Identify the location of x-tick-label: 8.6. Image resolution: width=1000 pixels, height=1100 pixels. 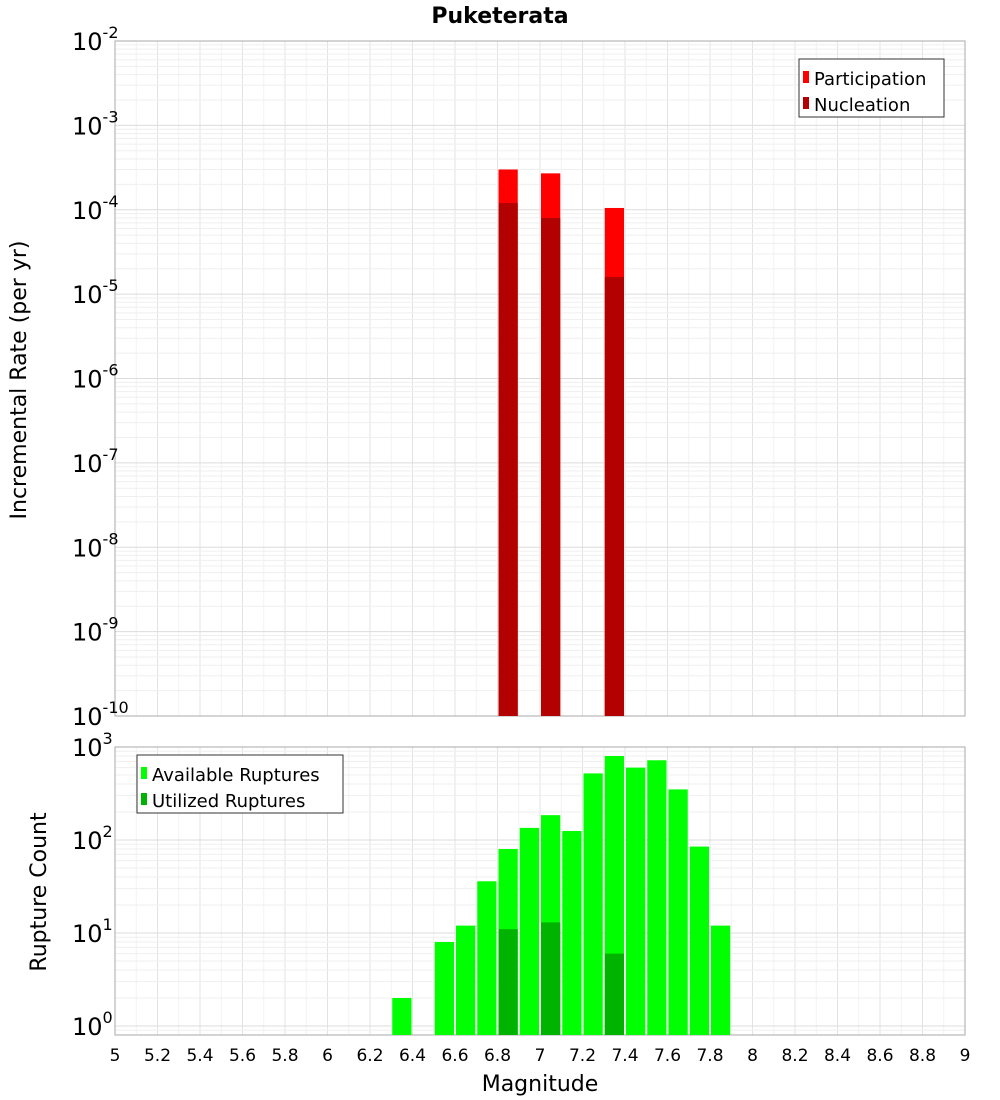
(879, 1056).